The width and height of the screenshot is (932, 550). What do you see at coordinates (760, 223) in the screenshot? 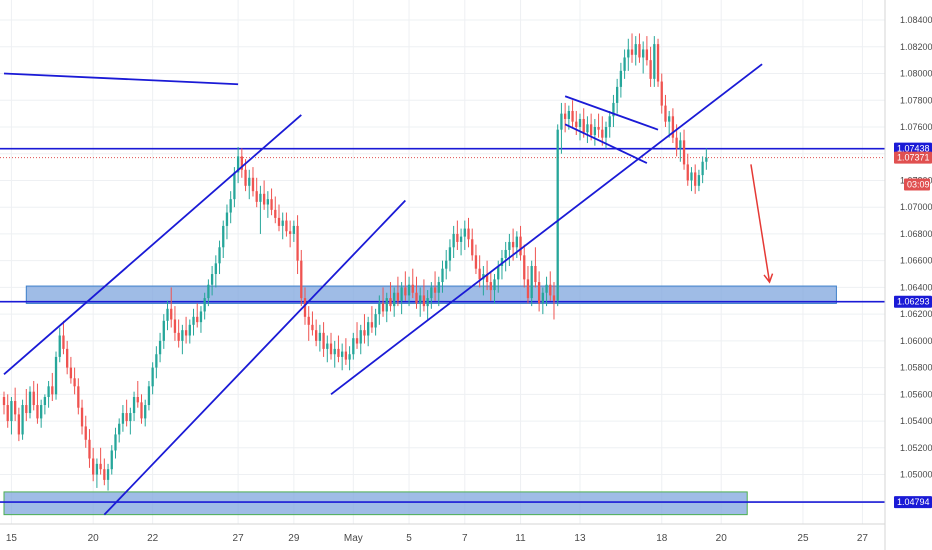
I see `arrow-shaft` at bounding box center [760, 223].